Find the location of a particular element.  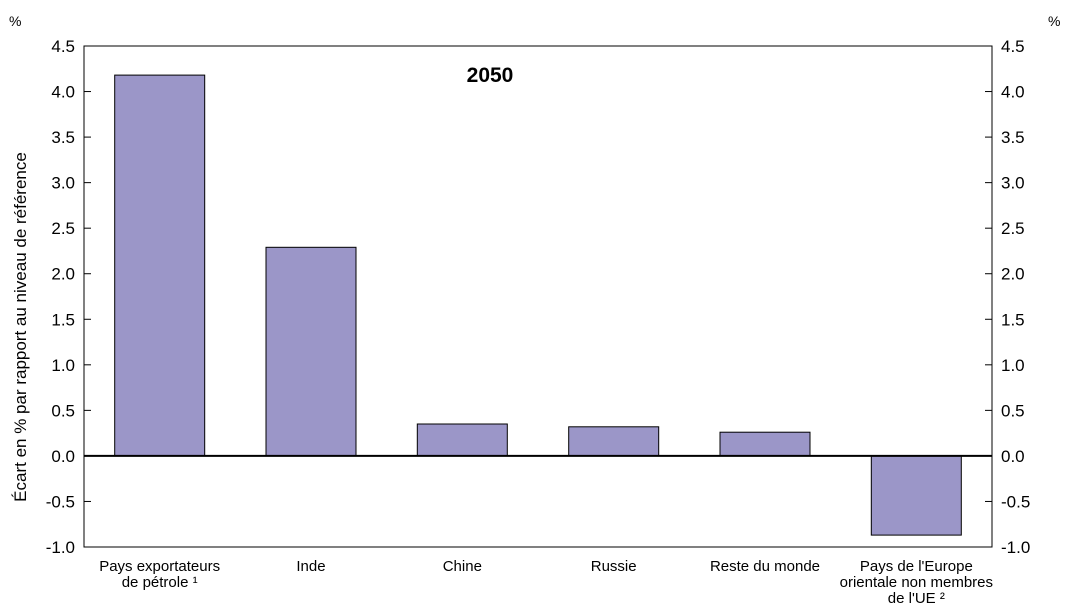

y-tick-label-left: 1.0 is located at coordinates (63, 365).